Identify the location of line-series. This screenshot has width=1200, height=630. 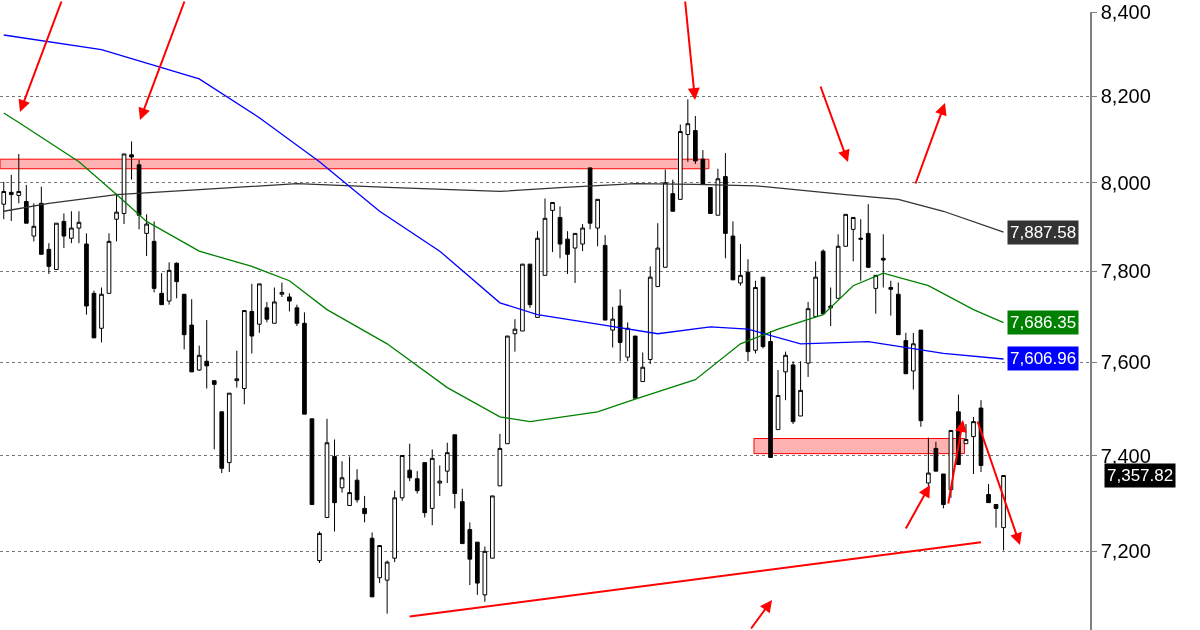
(504, 207).